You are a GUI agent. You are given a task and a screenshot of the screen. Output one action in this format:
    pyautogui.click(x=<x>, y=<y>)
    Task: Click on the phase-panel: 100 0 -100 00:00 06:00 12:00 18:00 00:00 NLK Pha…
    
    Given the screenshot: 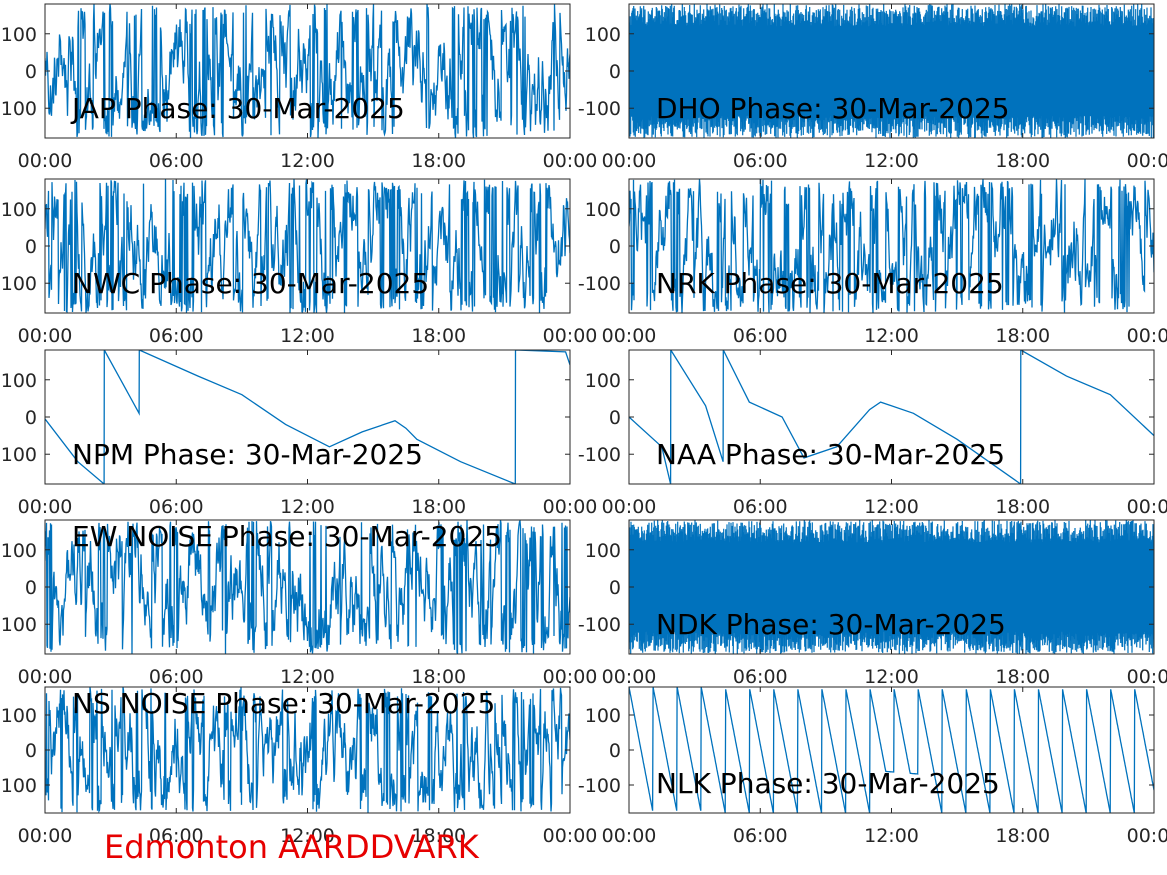 What is the action you would take?
    pyautogui.click(x=872, y=766)
    